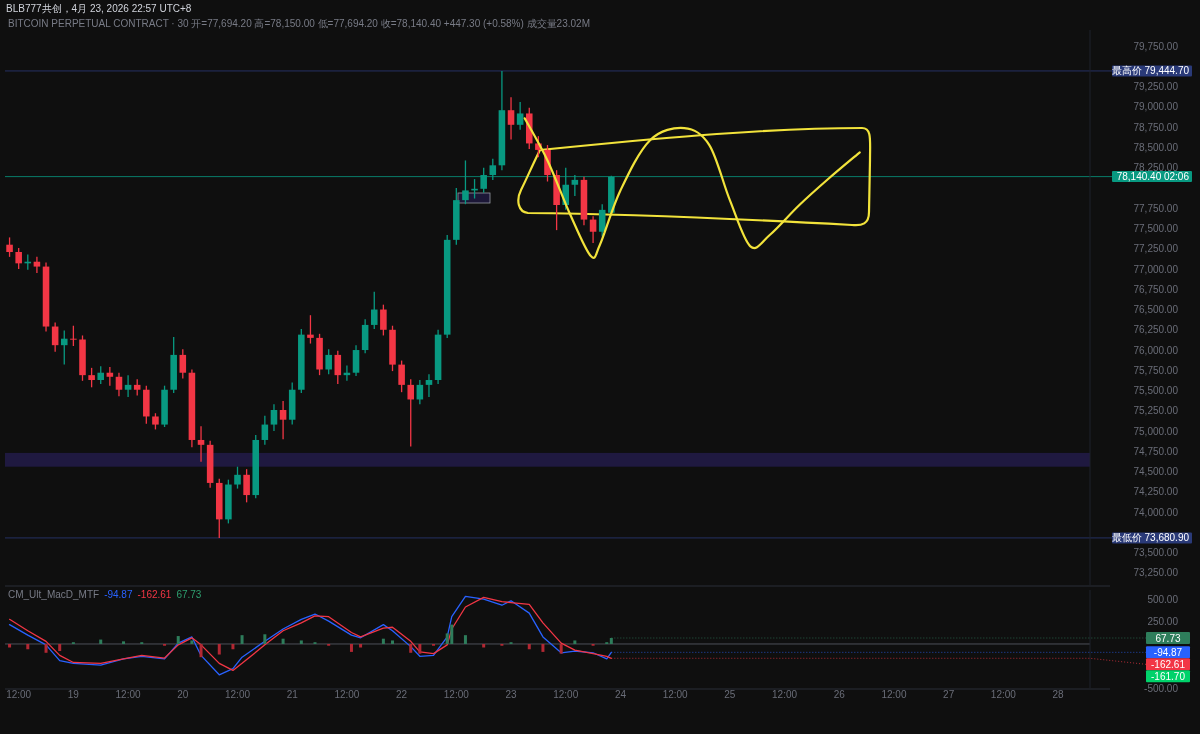 The height and width of the screenshot is (734, 1200). What do you see at coordinates (1163, 622) in the screenshot?
I see `y-tick-label: 250.00` at bounding box center [1163, 622].